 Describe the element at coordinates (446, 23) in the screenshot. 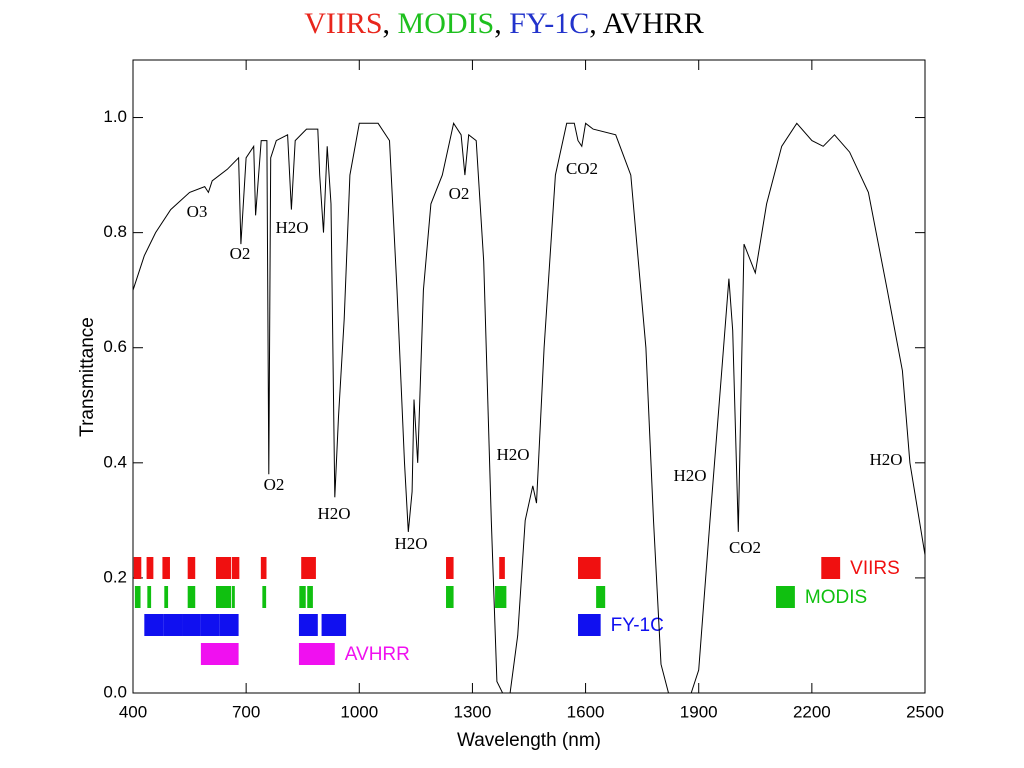

I see `title-part: MODIS` at that location.